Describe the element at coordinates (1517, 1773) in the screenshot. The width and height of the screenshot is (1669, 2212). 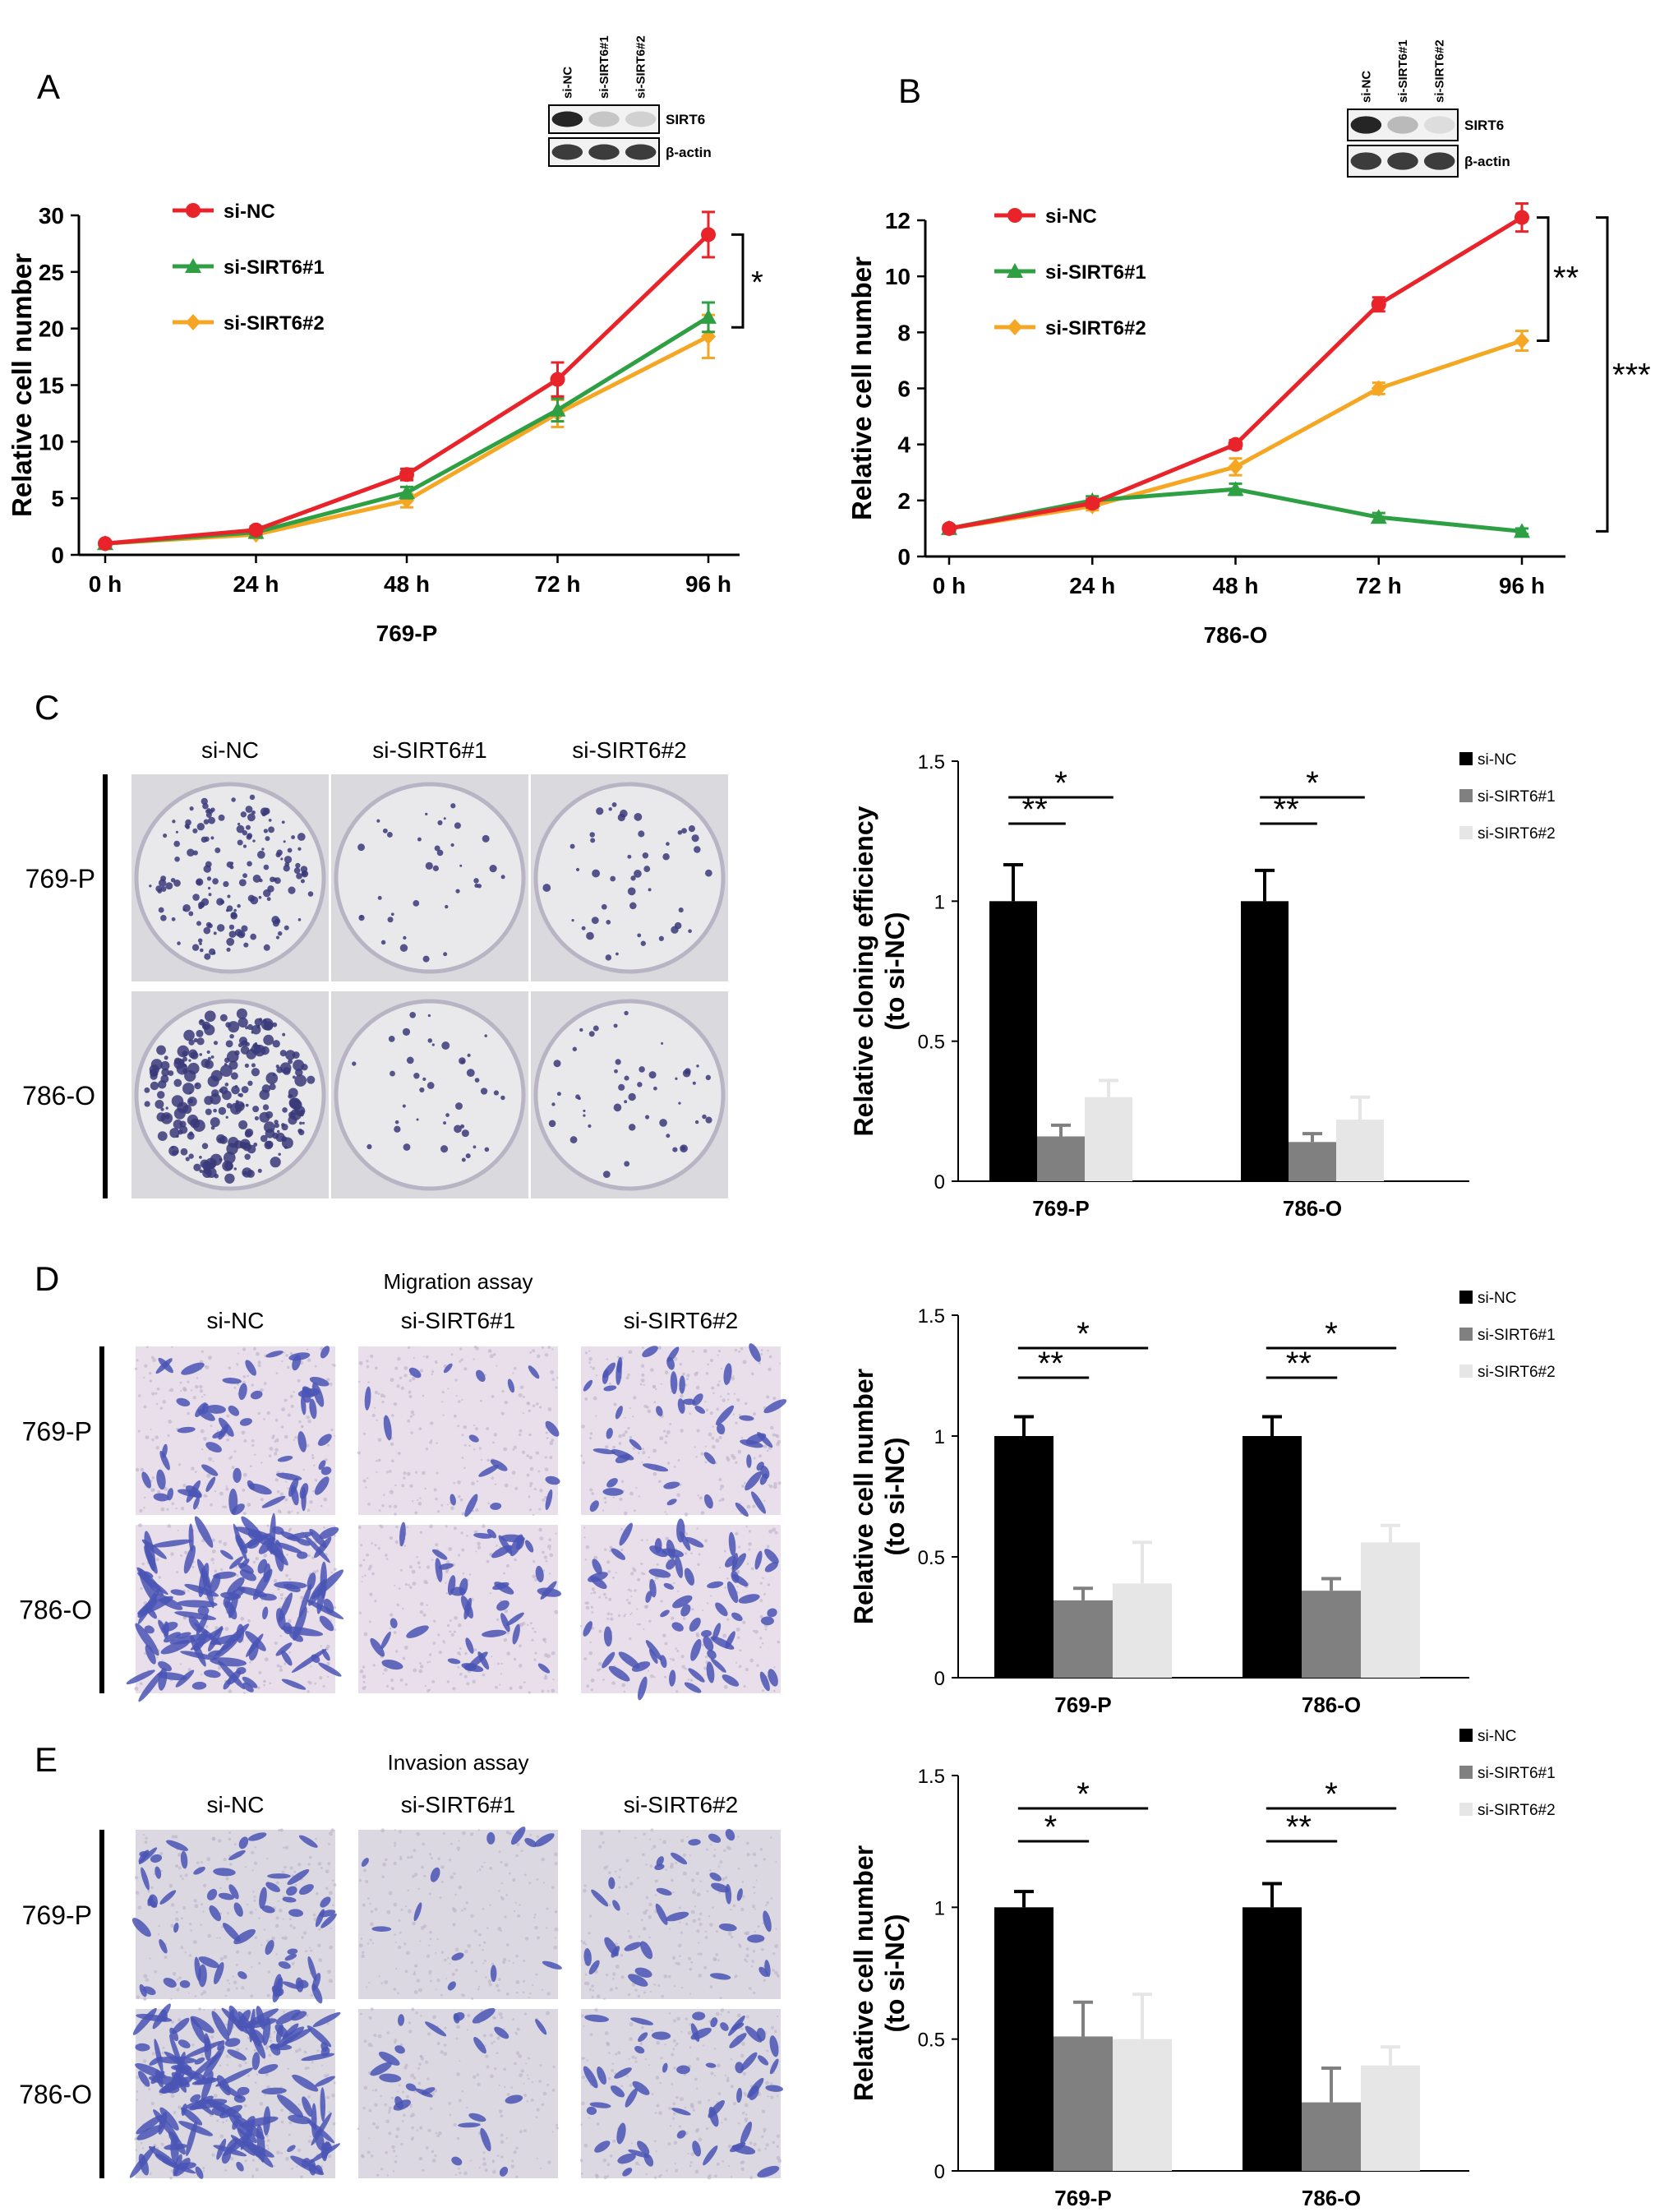
I see `legend-label: si-SIRT6#1` at that location.